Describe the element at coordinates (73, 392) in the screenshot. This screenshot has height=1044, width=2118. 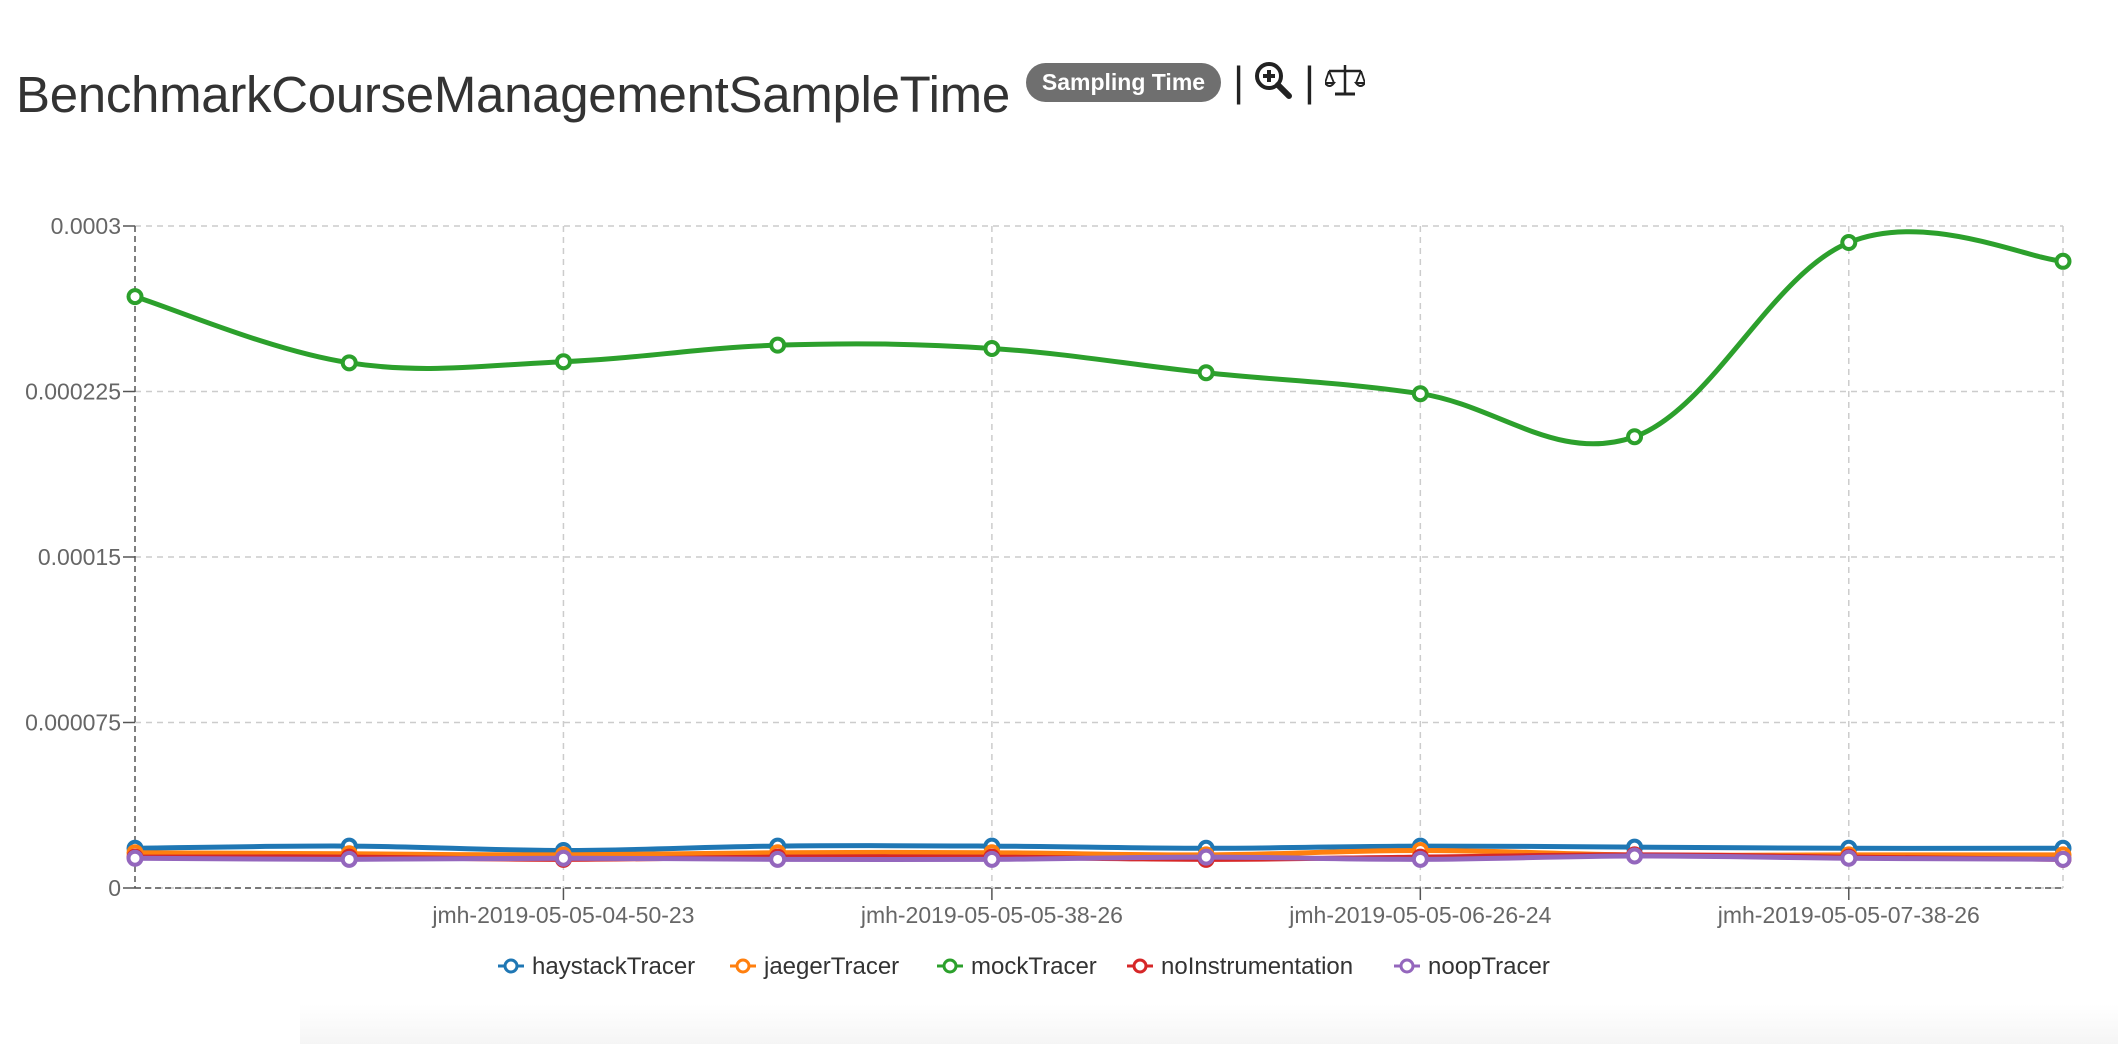
I see `y-tick-label: 0.000225` at that location.